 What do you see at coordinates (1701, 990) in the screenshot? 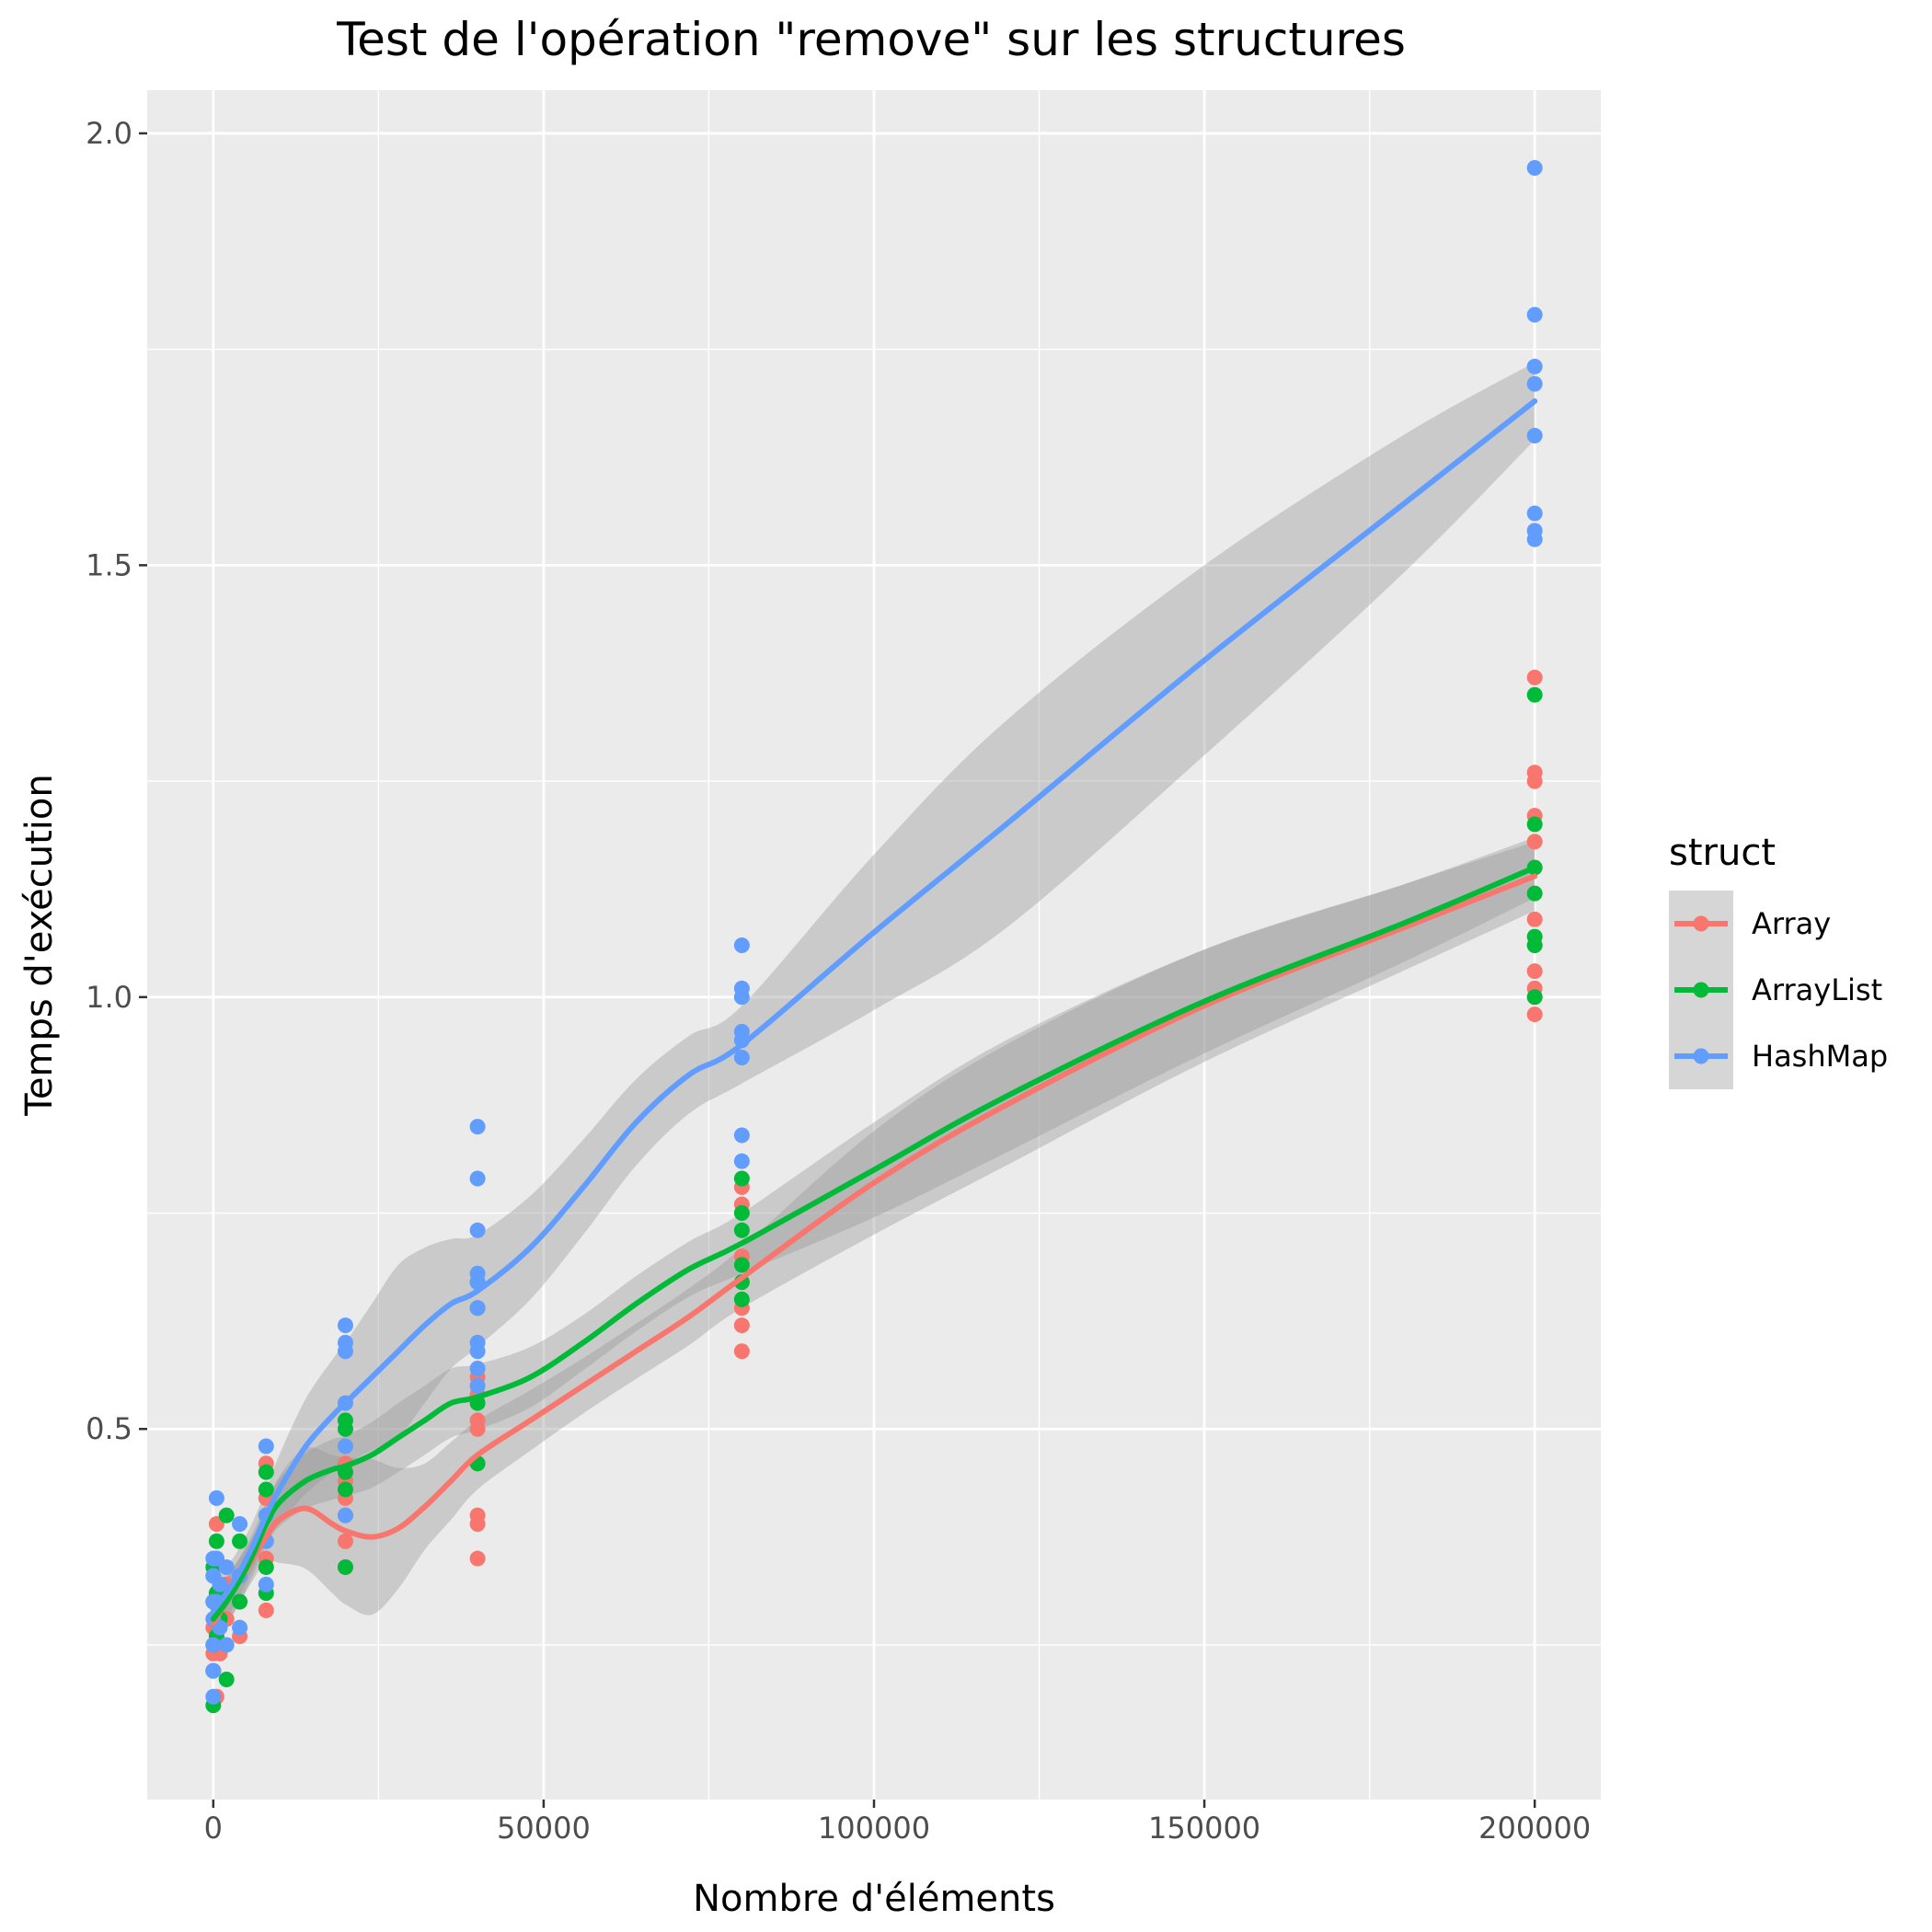
I see `legend-point-arraylist` at bounding box center [1701, 990].